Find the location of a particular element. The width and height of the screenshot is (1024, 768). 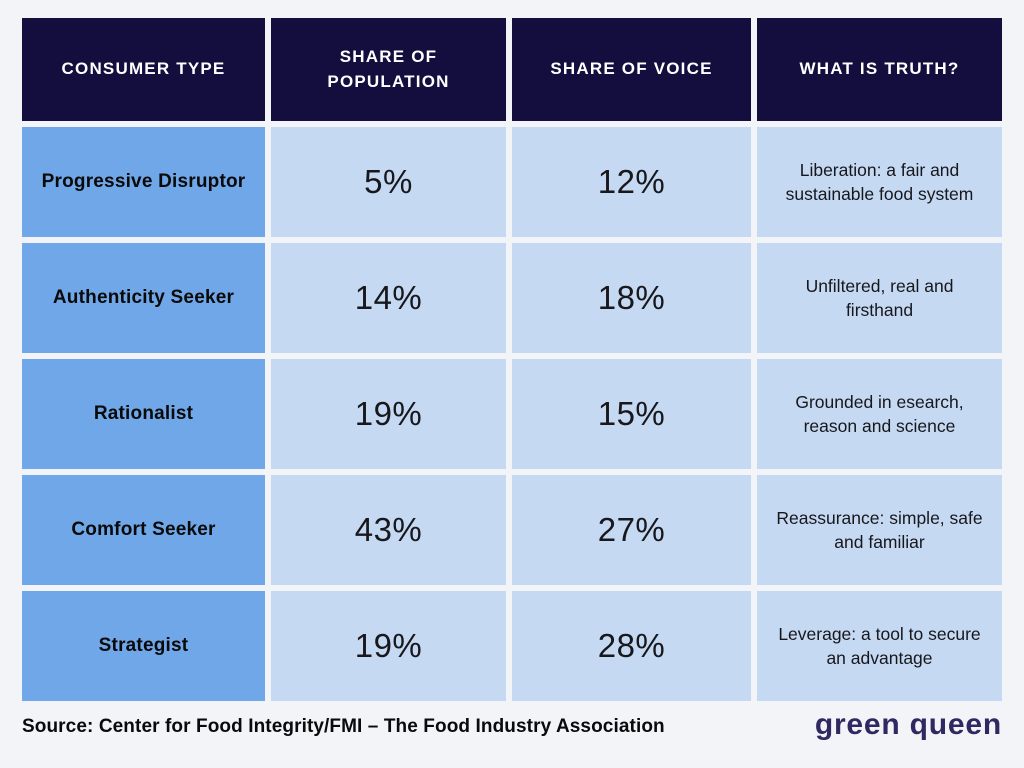

header-cell-share-of-voice: SHARE OF VOICE is located at coordinates (631, 69).